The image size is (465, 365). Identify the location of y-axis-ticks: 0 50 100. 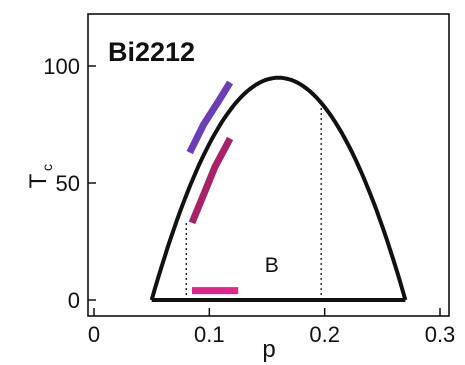
(69, 183).